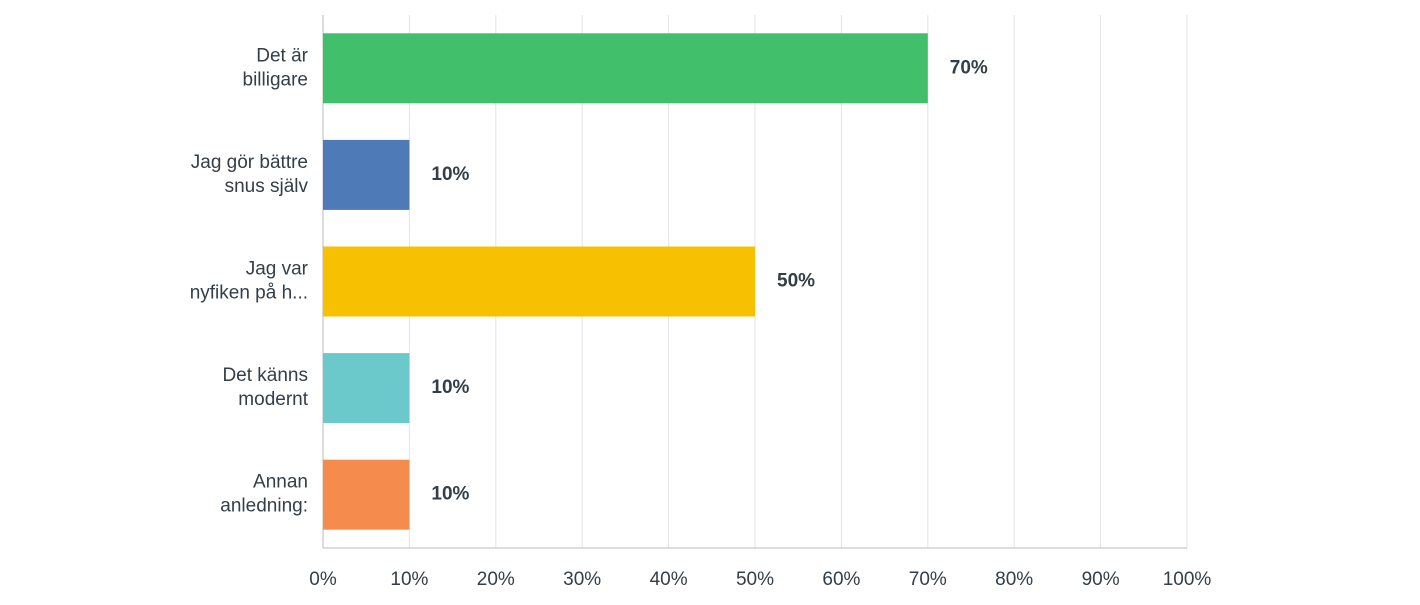 This screenshot has width=1420, height=605. What do you see at coordinates (928, 579) in the screenshot?
I see `x-tick-label: 70%` at bounding box center [928, 579].